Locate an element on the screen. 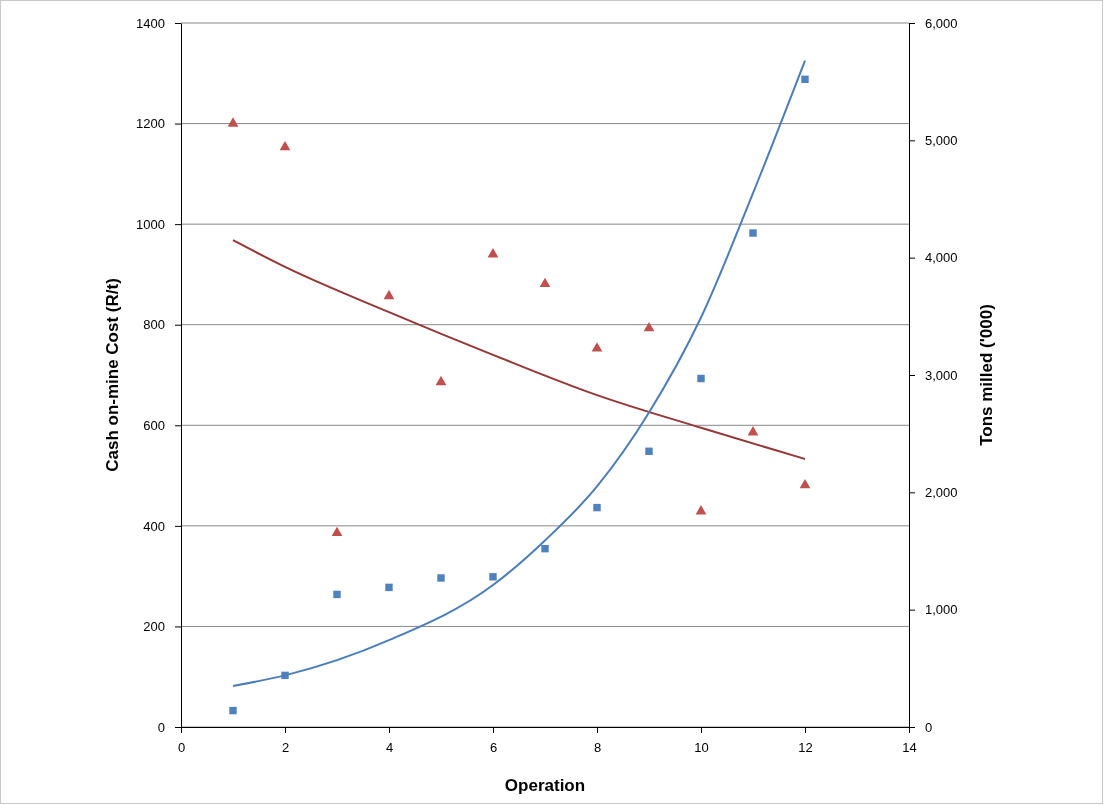 This screenshot has height=805, width=1104. y-tick-label: 1000 is located at coordinates (150, 224).